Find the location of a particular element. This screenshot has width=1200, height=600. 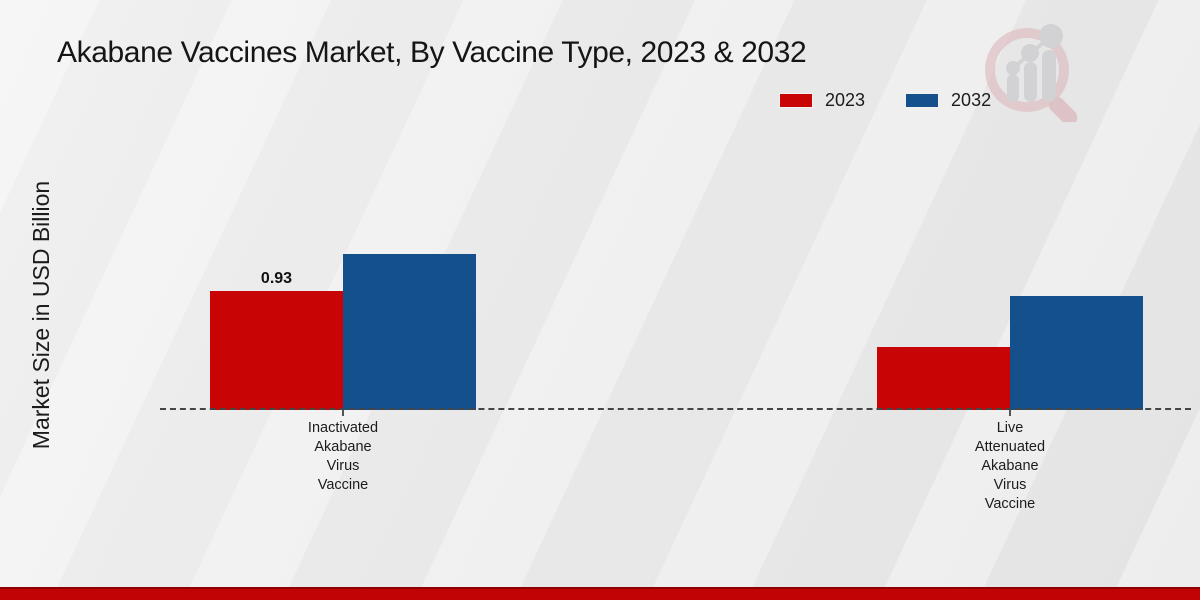

category-label-2: Live Attenuated Akabane Virus Vaccine is located at coordinates (1010, 466).